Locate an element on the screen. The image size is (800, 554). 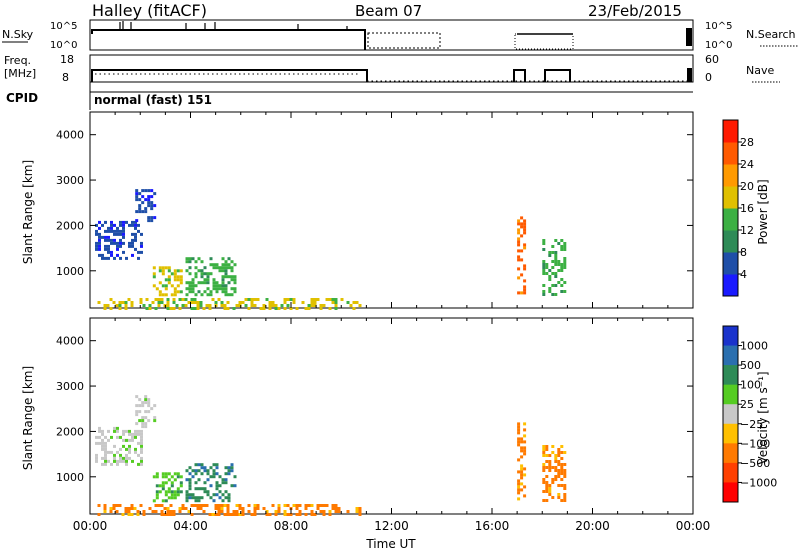
freq-left-units: [MHz] is located at coordinates (20, 73).